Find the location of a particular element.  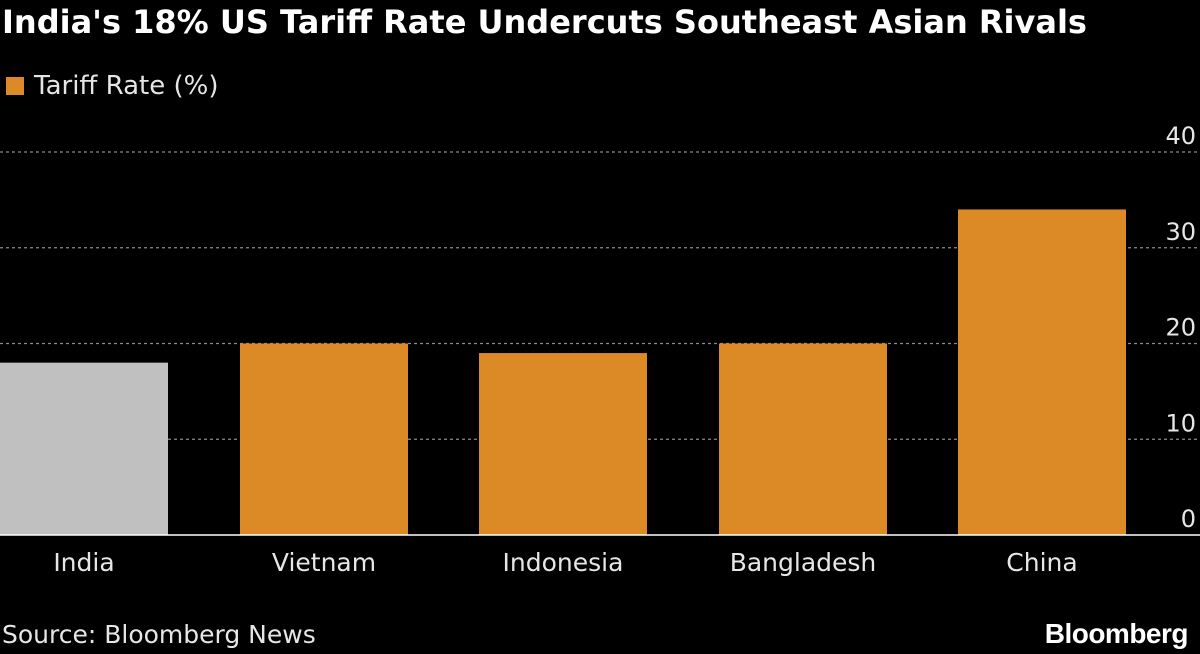

bloomberg-logo: Bloomberg is located at coordinates (1116, 633).